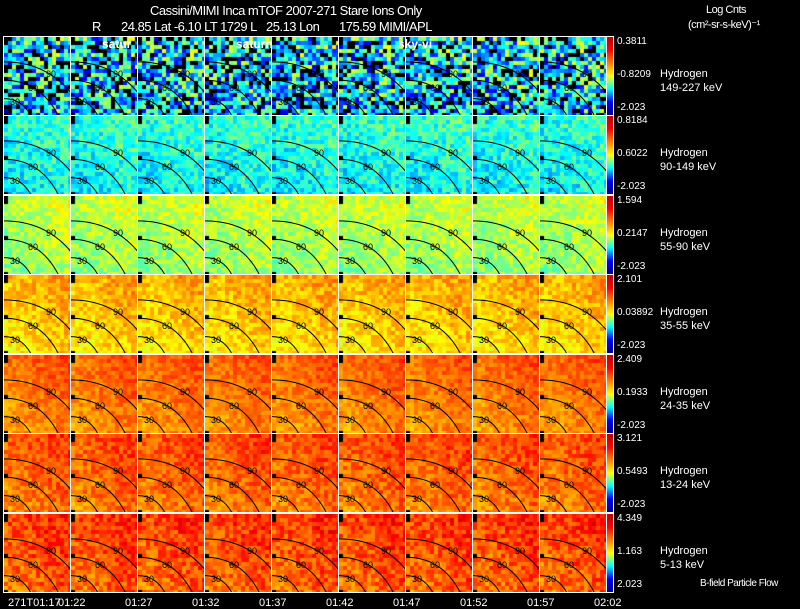 The width and height of the screenshot is (800, 609). I want to click on position-readout: 24.85 Lat -6.10 LT 1729 L, so click(189, 26).